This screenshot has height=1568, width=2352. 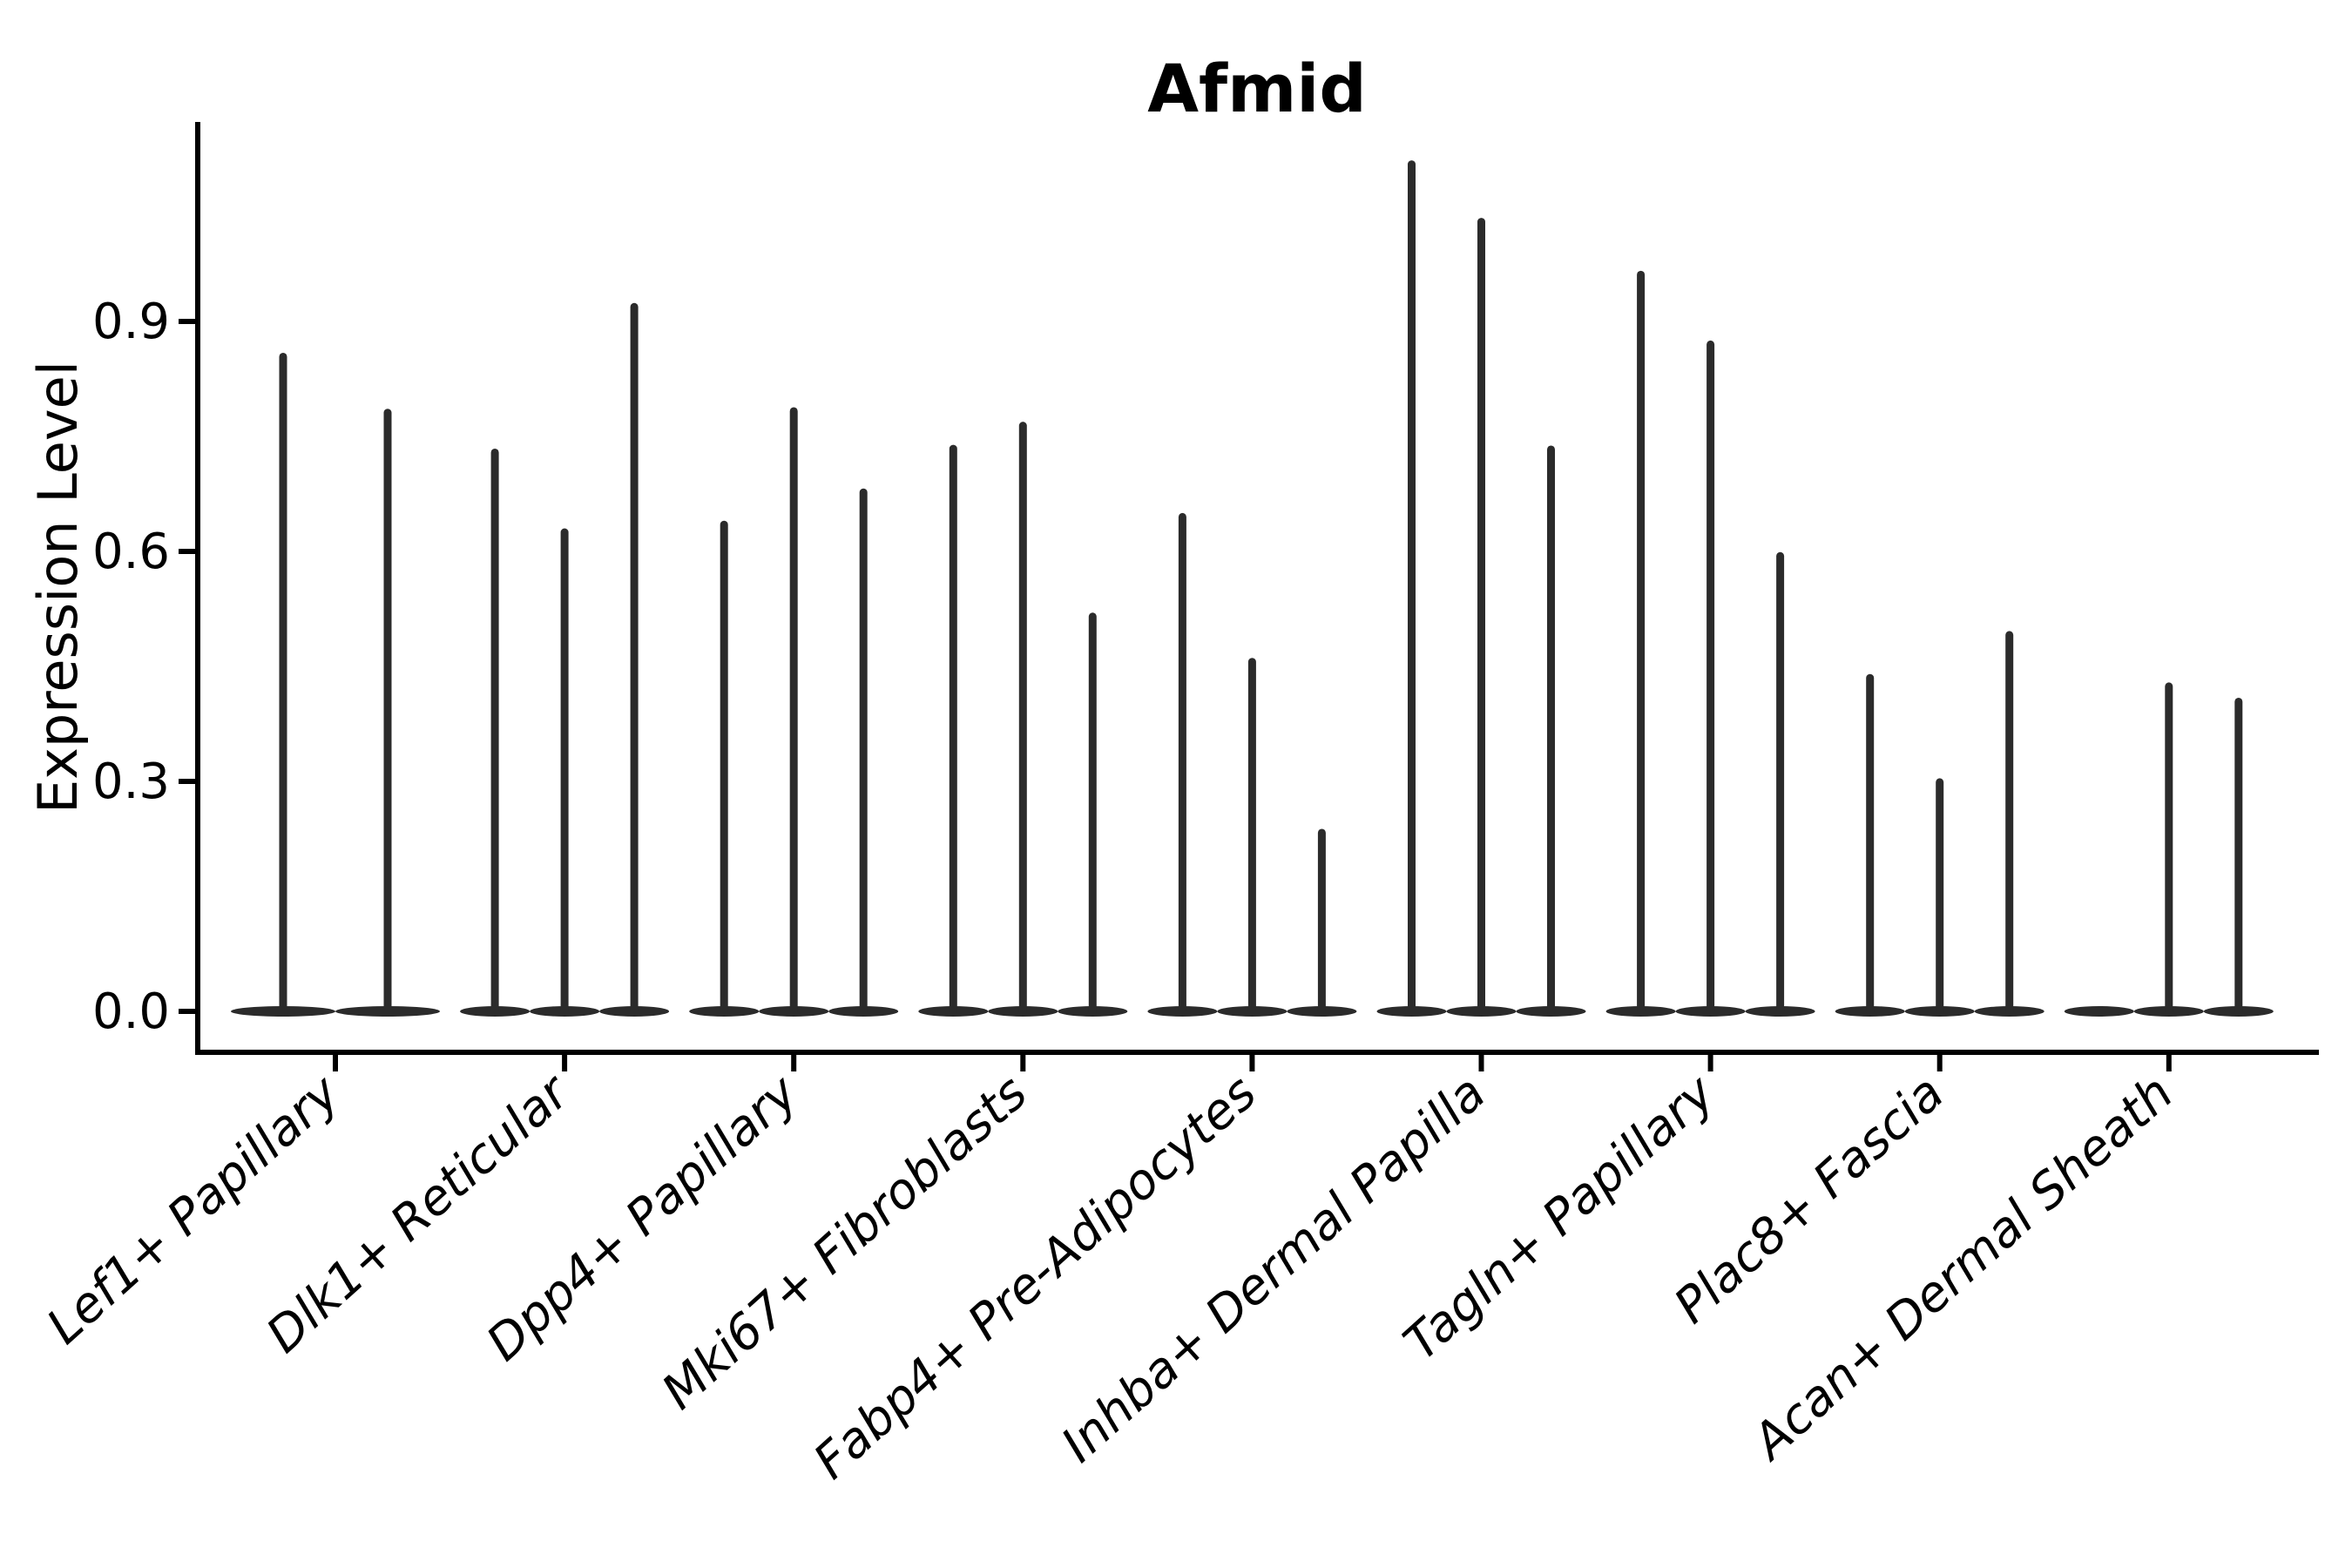 What do you see at coordinates (131, 667) in the screenshot?
I see `y-tick-labels: 0.0 0.3 0.6 0.9` at bounding box center [131, 667].